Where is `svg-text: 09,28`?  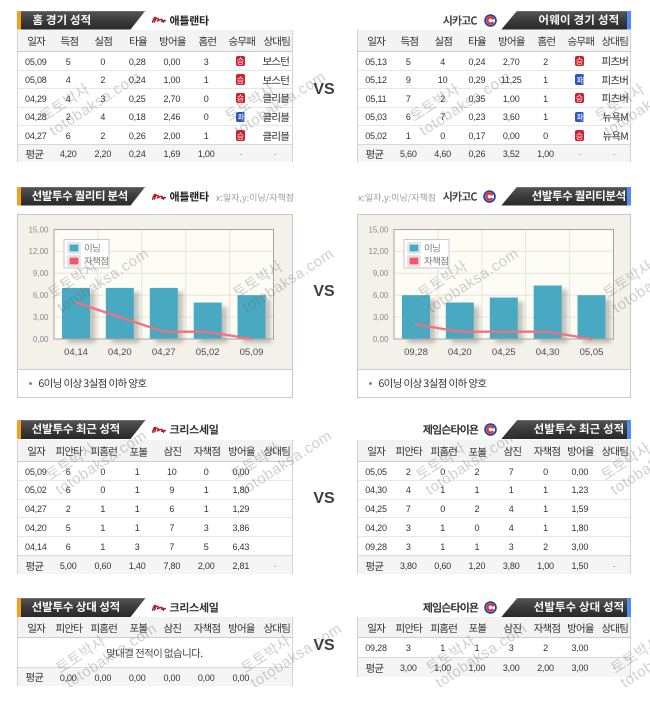 svg-text: 09,28 is located at coordinates (416, 352).